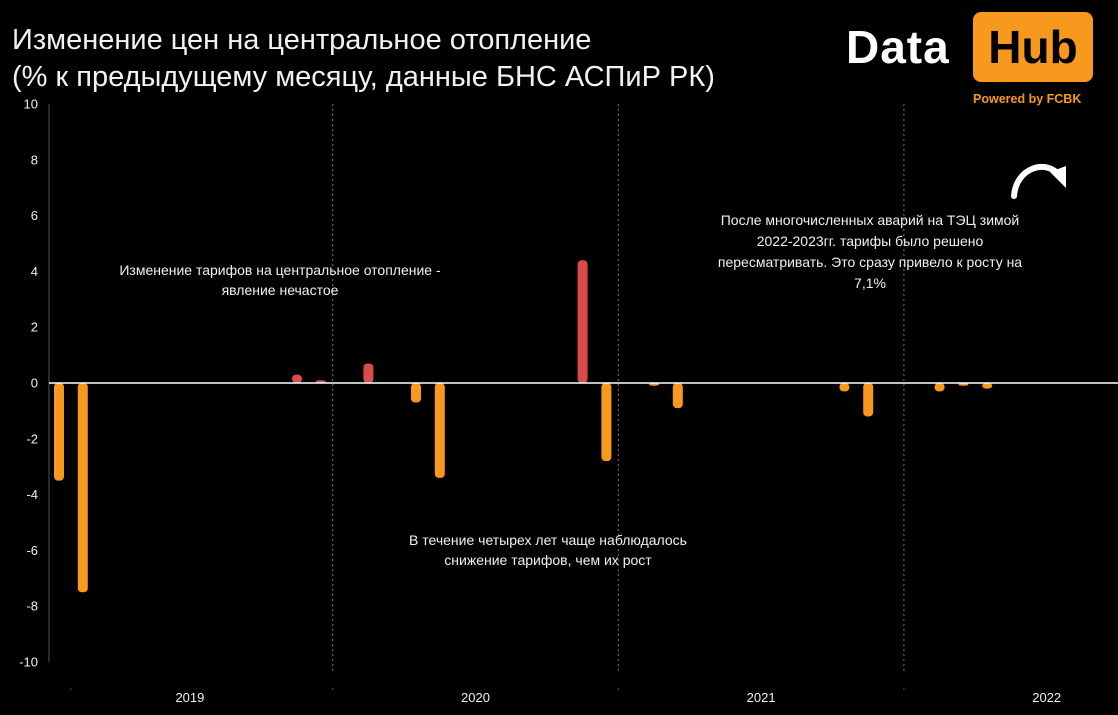 This screenshot has width=1118, height=715. I want to click on arrow-head-icon, so click(1058, 177).